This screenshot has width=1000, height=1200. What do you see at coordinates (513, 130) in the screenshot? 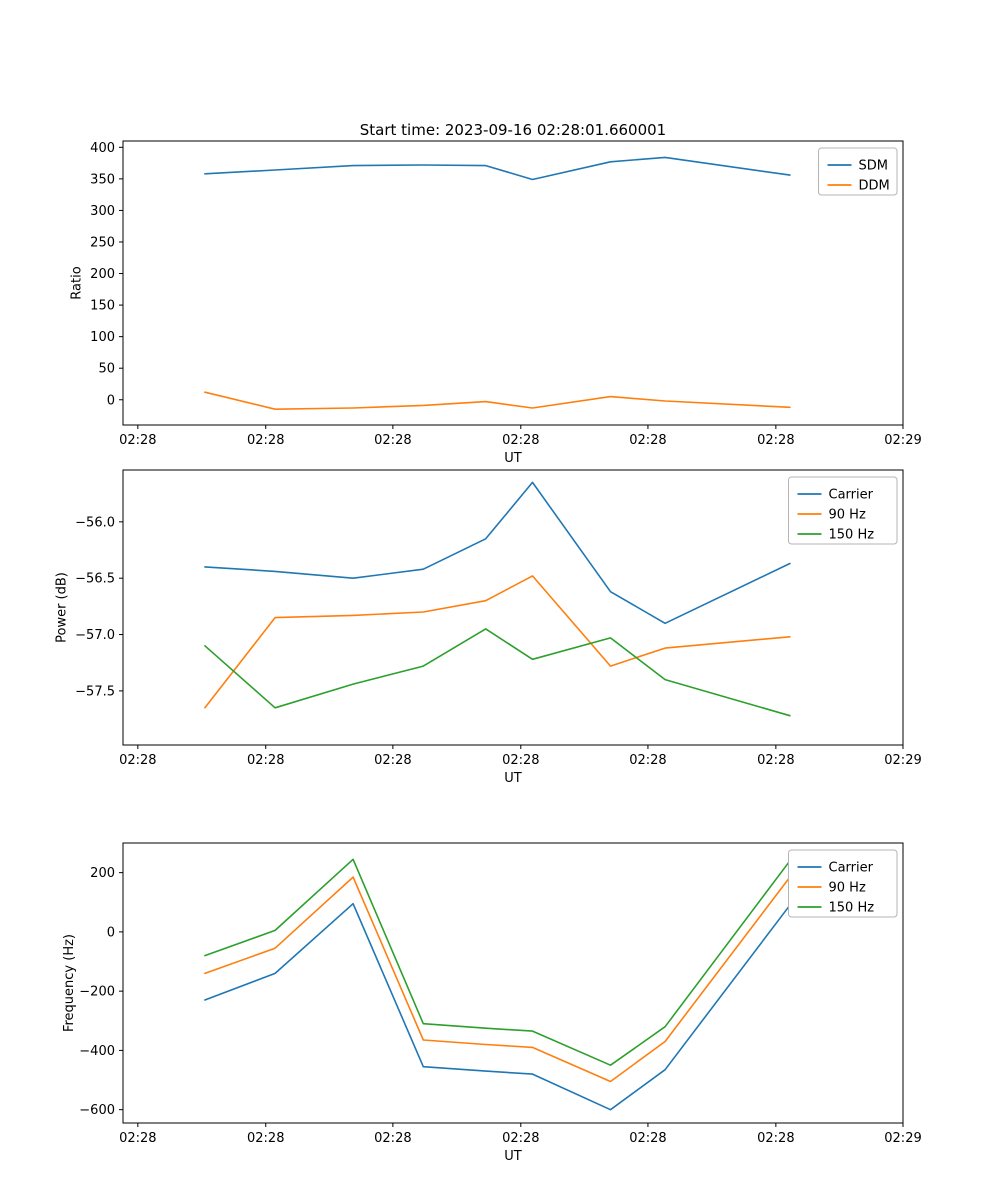
I see `figure-title: Start time: 2023-09-16 02:28:01.660001` at bounding box center [513, 130].